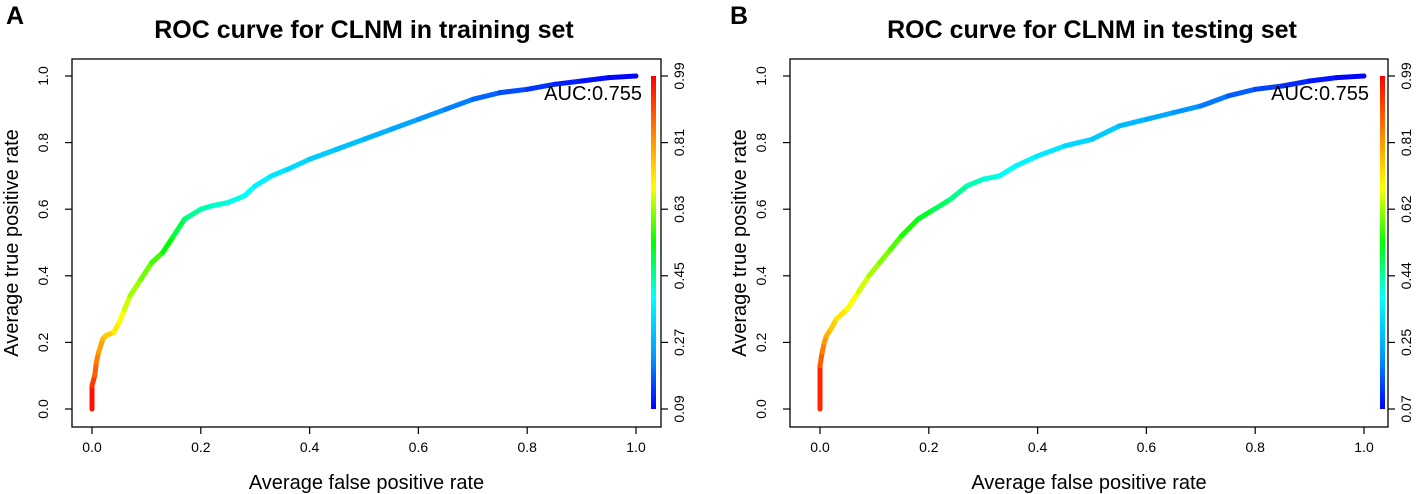 The image size is (1417, 494). I want to click on panel-label: B, so click(739, 16).